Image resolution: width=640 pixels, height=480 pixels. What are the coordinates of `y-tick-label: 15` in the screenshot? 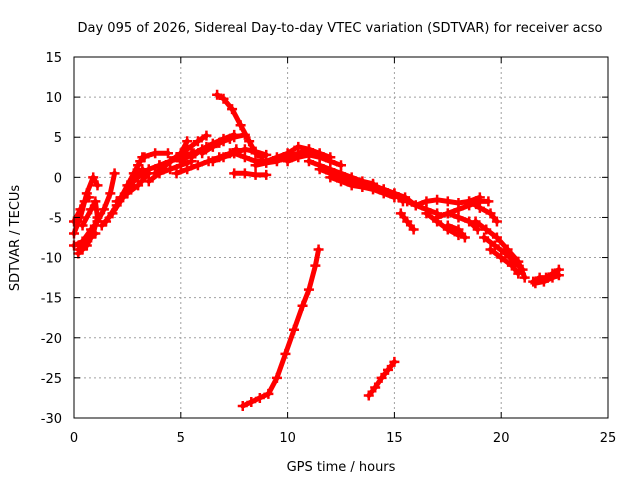 It's located at (53, 58).